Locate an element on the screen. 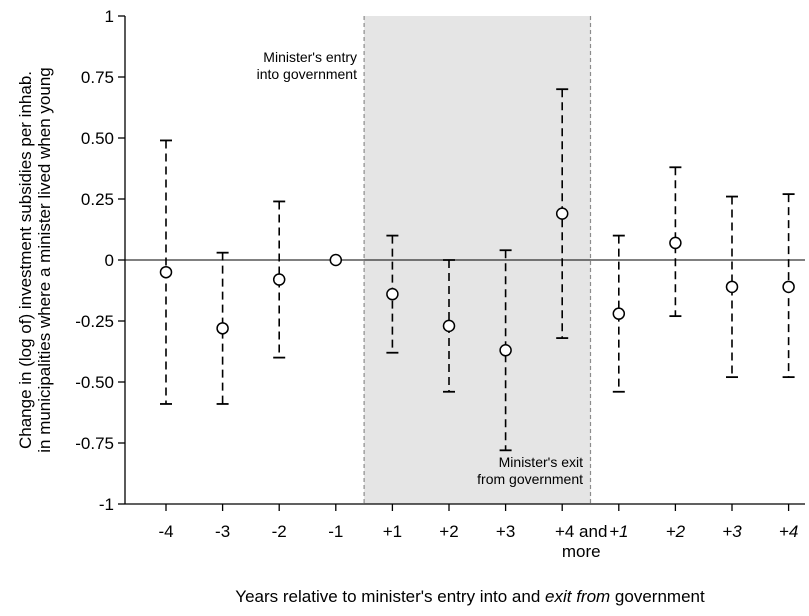  x-tick-label: +4 and is located at coordinates (581, 531).